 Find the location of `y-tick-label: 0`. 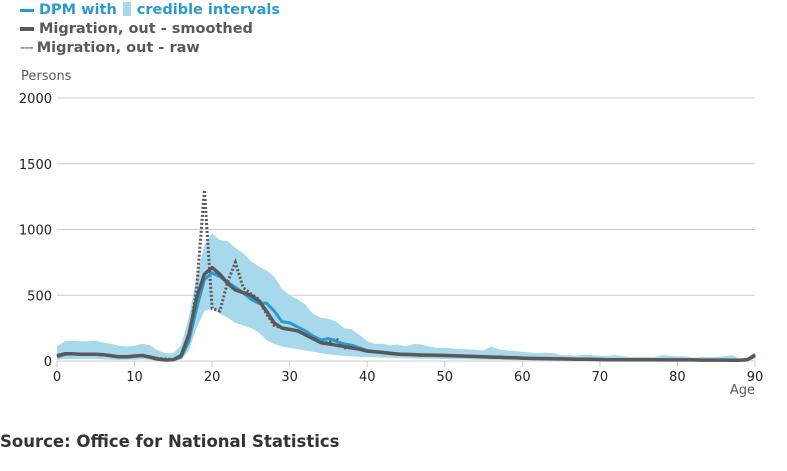

y-tick-label: 0 is located at coordinates (48, 362).